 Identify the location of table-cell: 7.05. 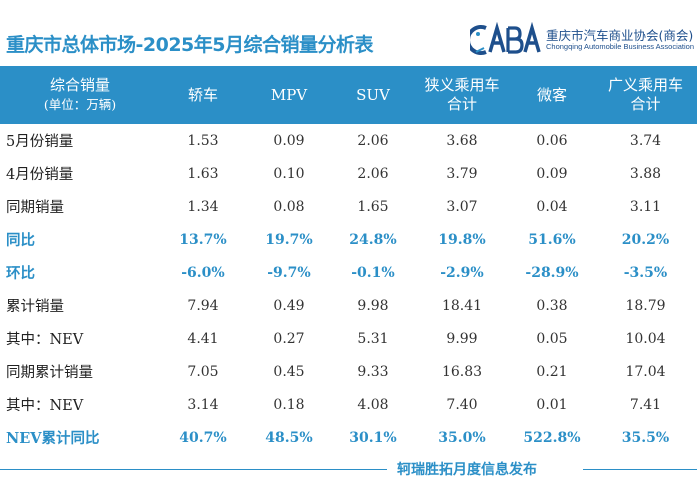
(203, 371).